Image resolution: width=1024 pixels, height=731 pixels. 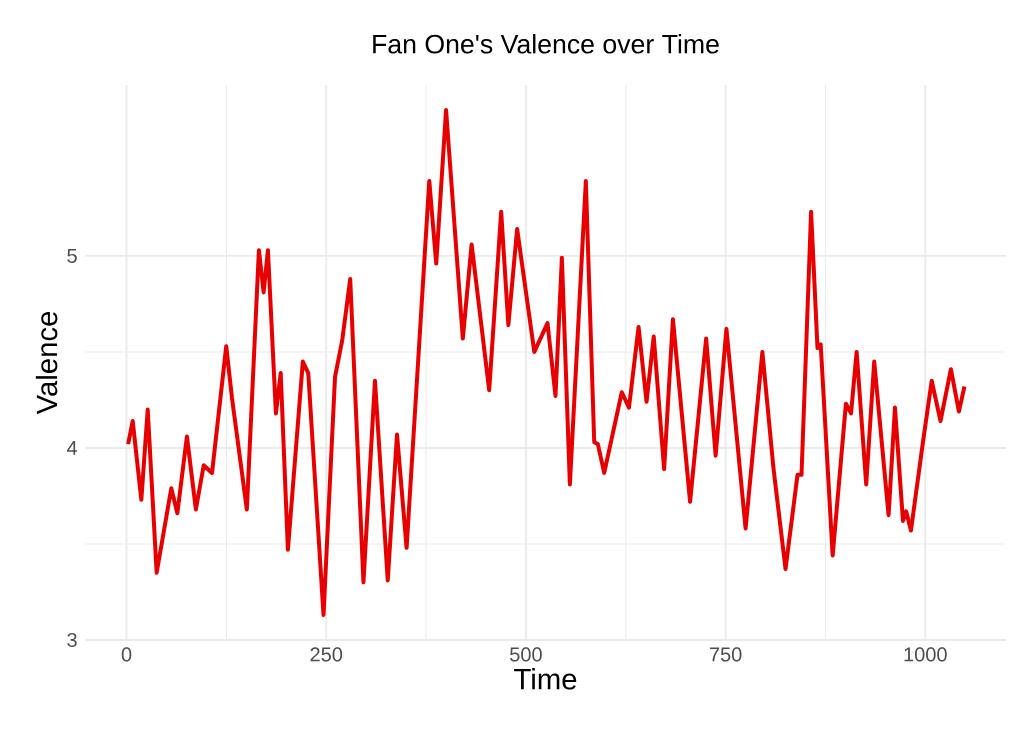 What do you see at coordinates (546, 44) in the screenshot?
I see `chart-title: Fan One's Valence over Time` at bounding box center [546, 44].